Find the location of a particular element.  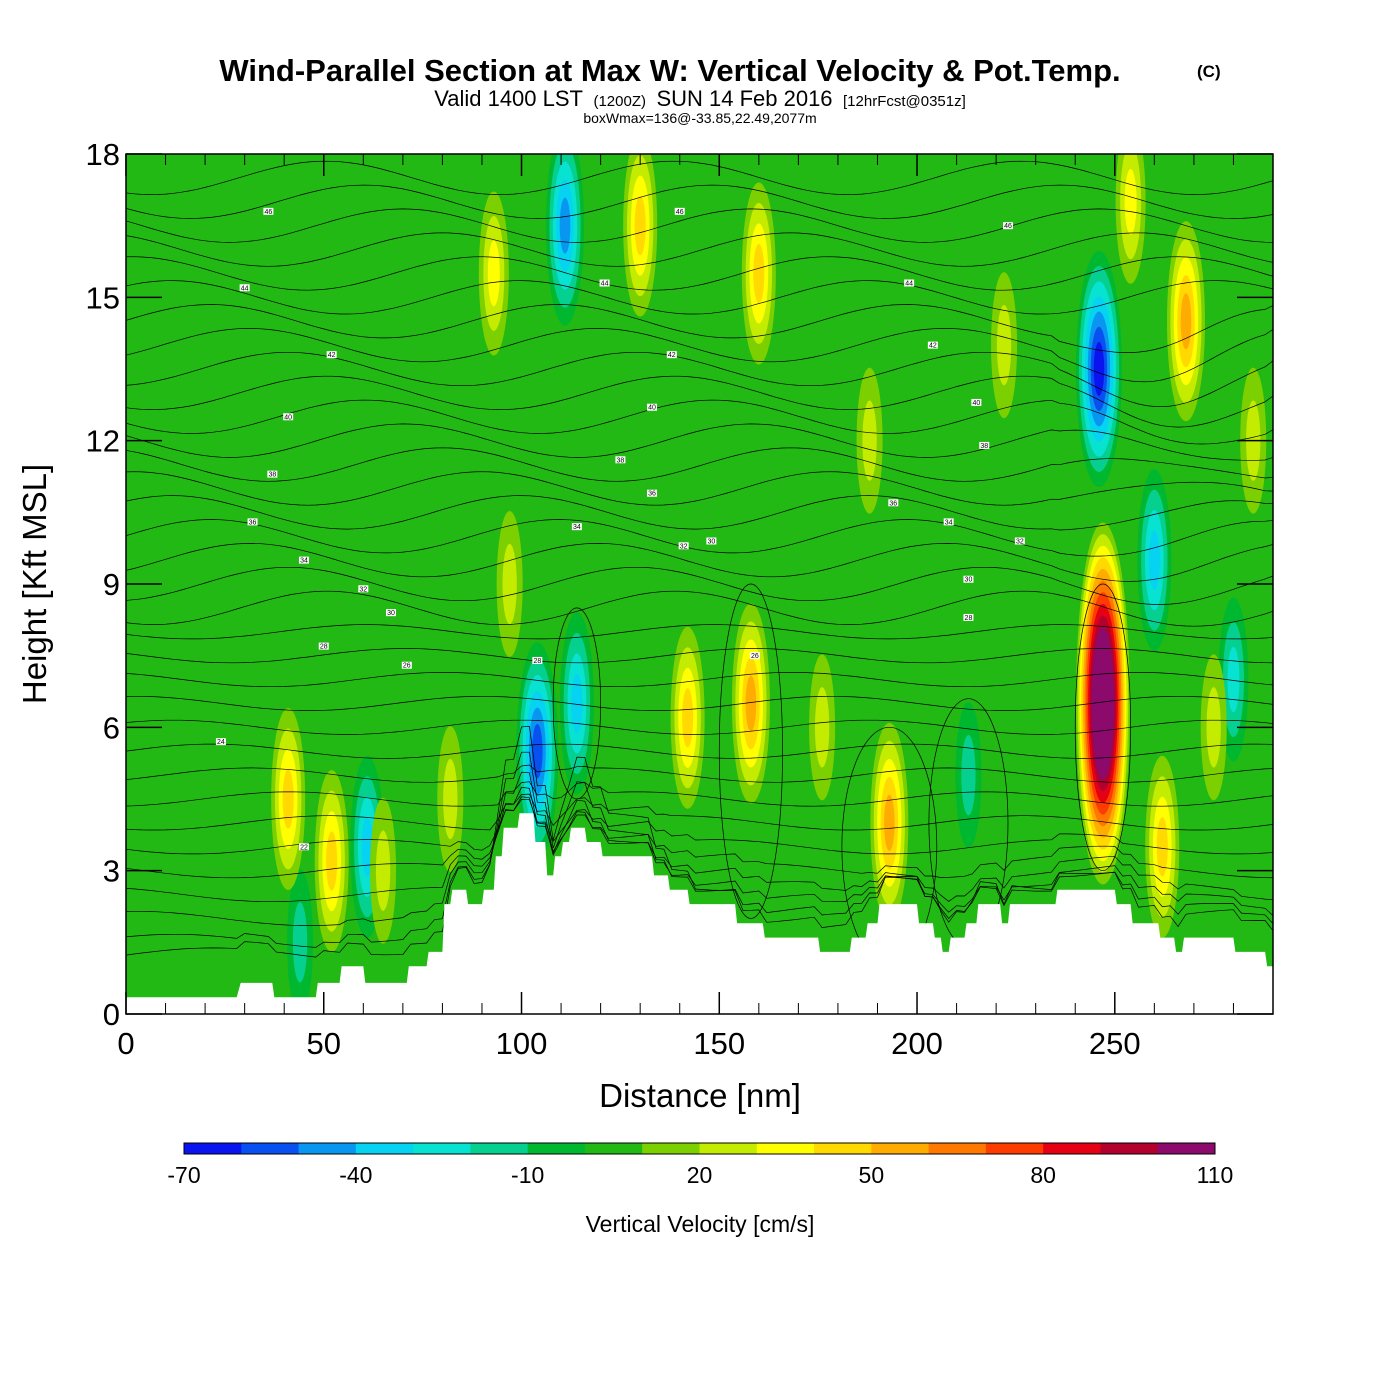

theta-label-30: 34 is located at coordinates (949, 522).